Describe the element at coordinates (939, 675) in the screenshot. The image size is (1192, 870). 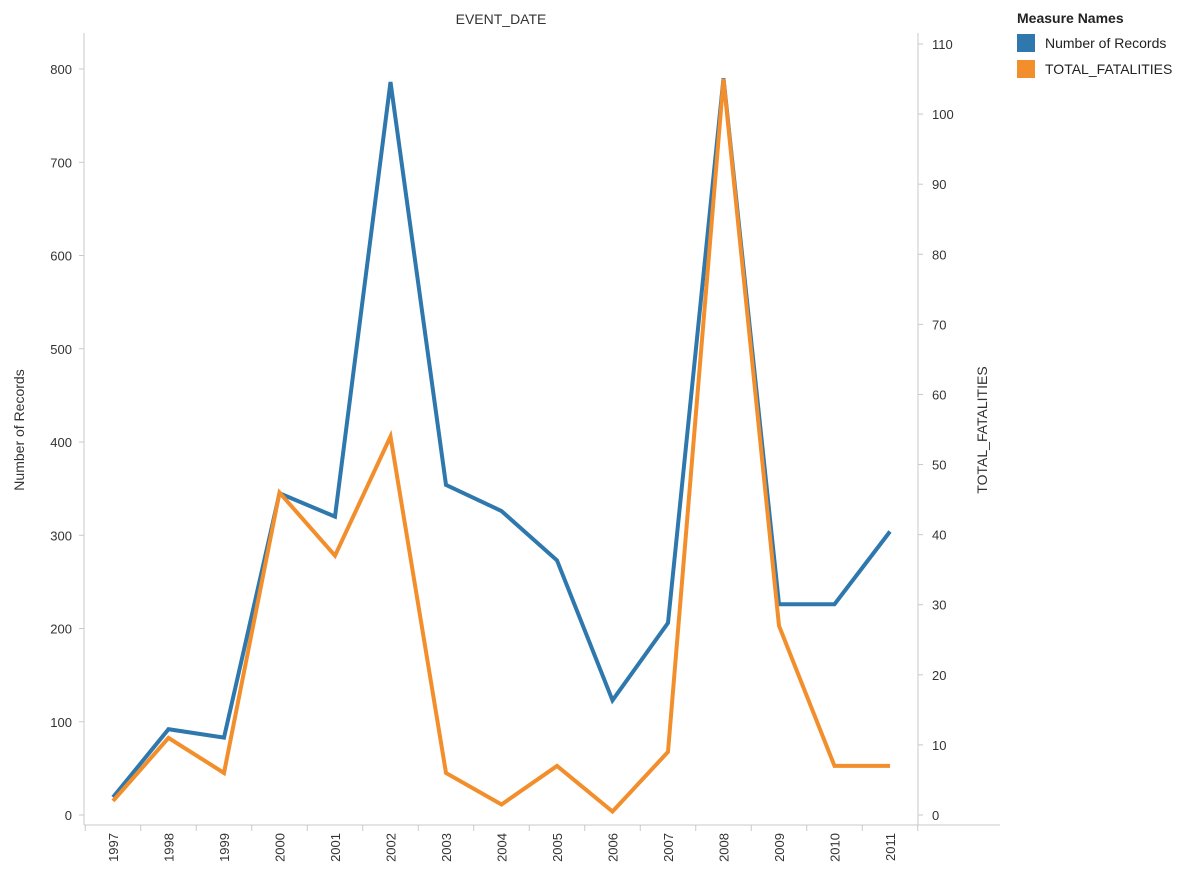
I see `right-tick-label: 20` at that location.